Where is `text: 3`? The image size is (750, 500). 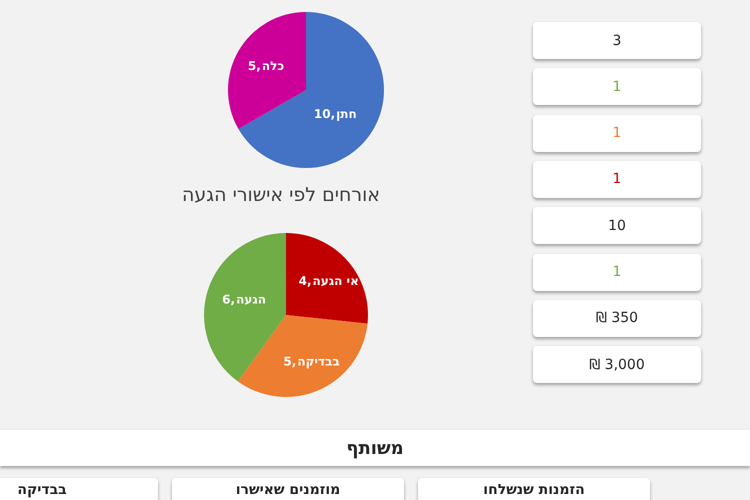
text: 3 is located at coordinates (617, 40).